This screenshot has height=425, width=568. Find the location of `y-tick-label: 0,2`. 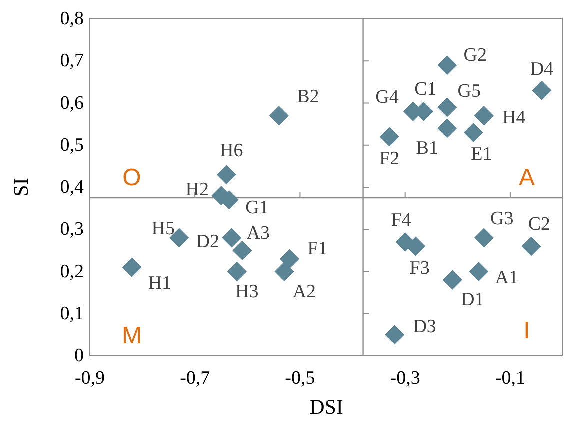

y-tick-label: 0,2 is located at coordinates (72, 271).